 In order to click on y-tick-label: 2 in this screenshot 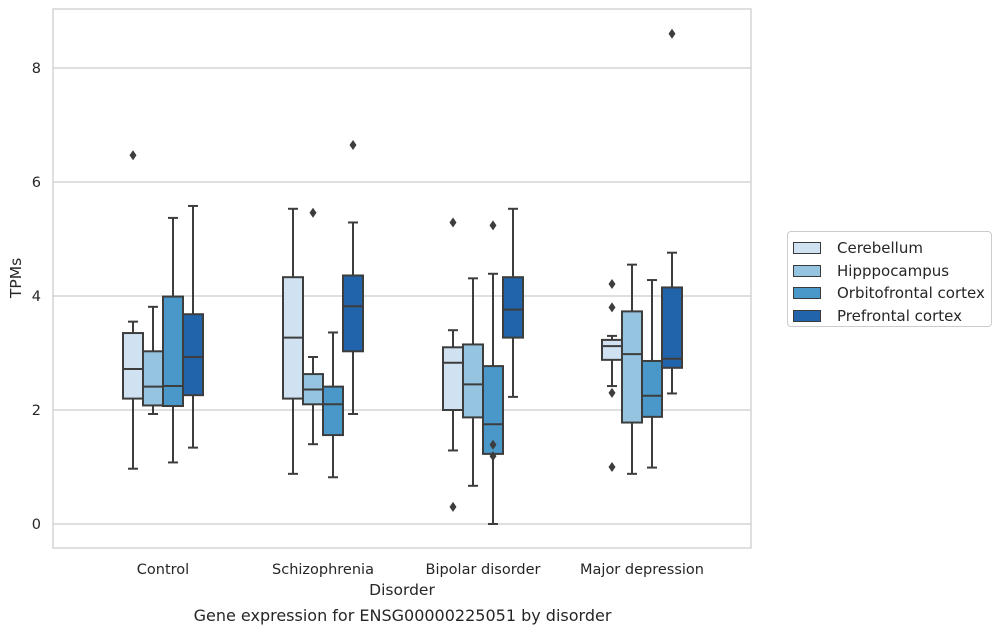, I will do `click(36, 411)`.